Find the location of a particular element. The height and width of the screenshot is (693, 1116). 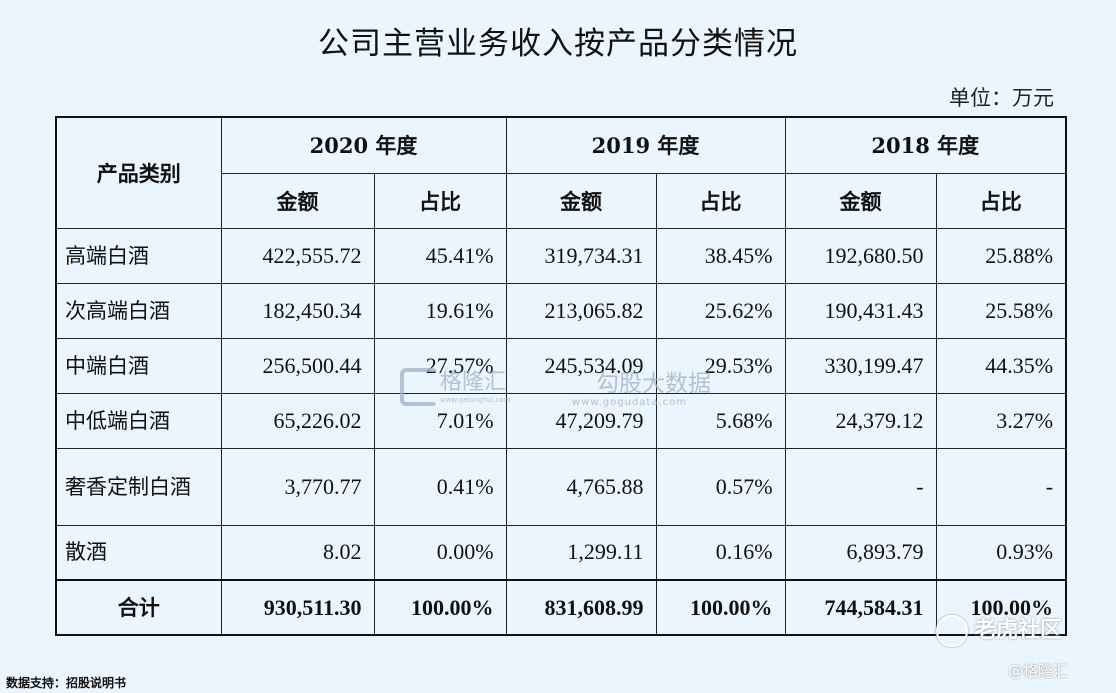

cell-amount-2018: 6,893.79 is located at coordinates (860, 552).